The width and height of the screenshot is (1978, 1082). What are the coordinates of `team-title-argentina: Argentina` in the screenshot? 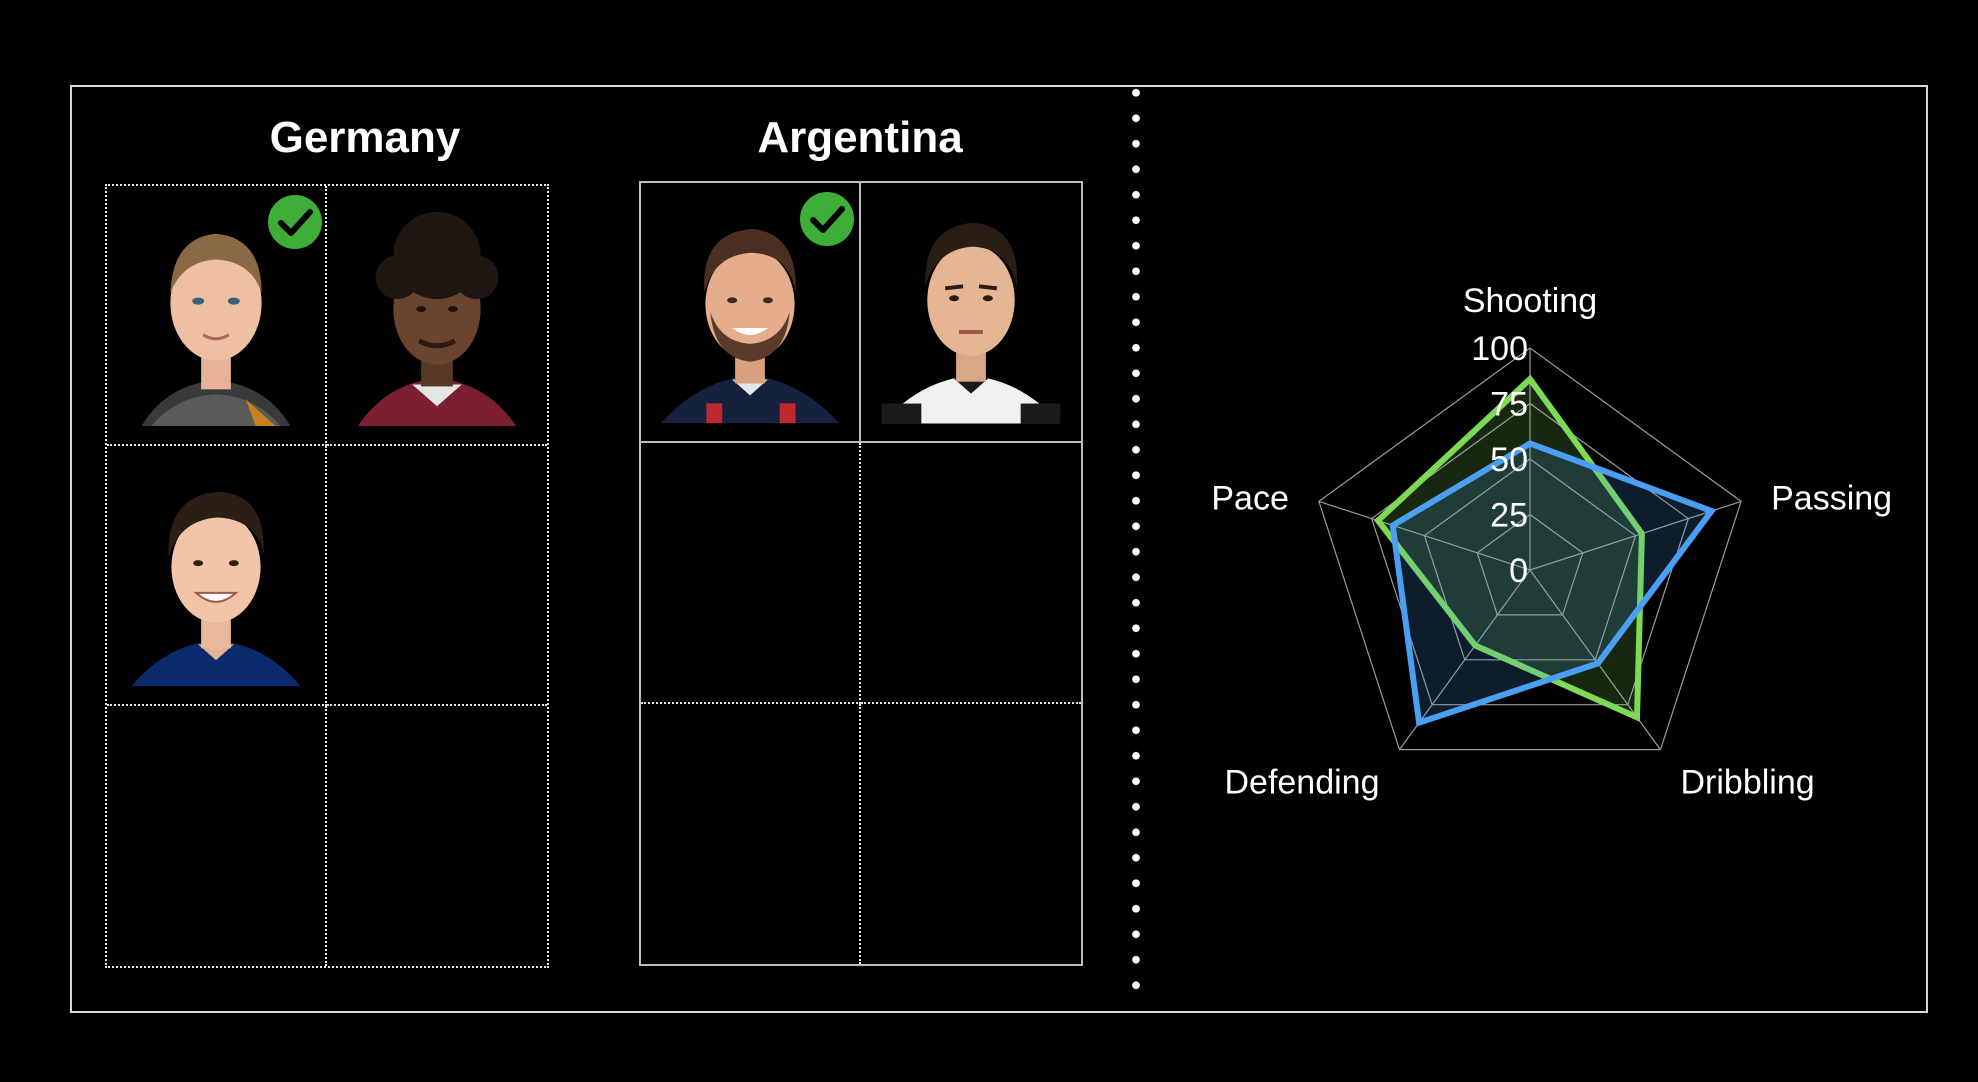 It's located at (860, 137).